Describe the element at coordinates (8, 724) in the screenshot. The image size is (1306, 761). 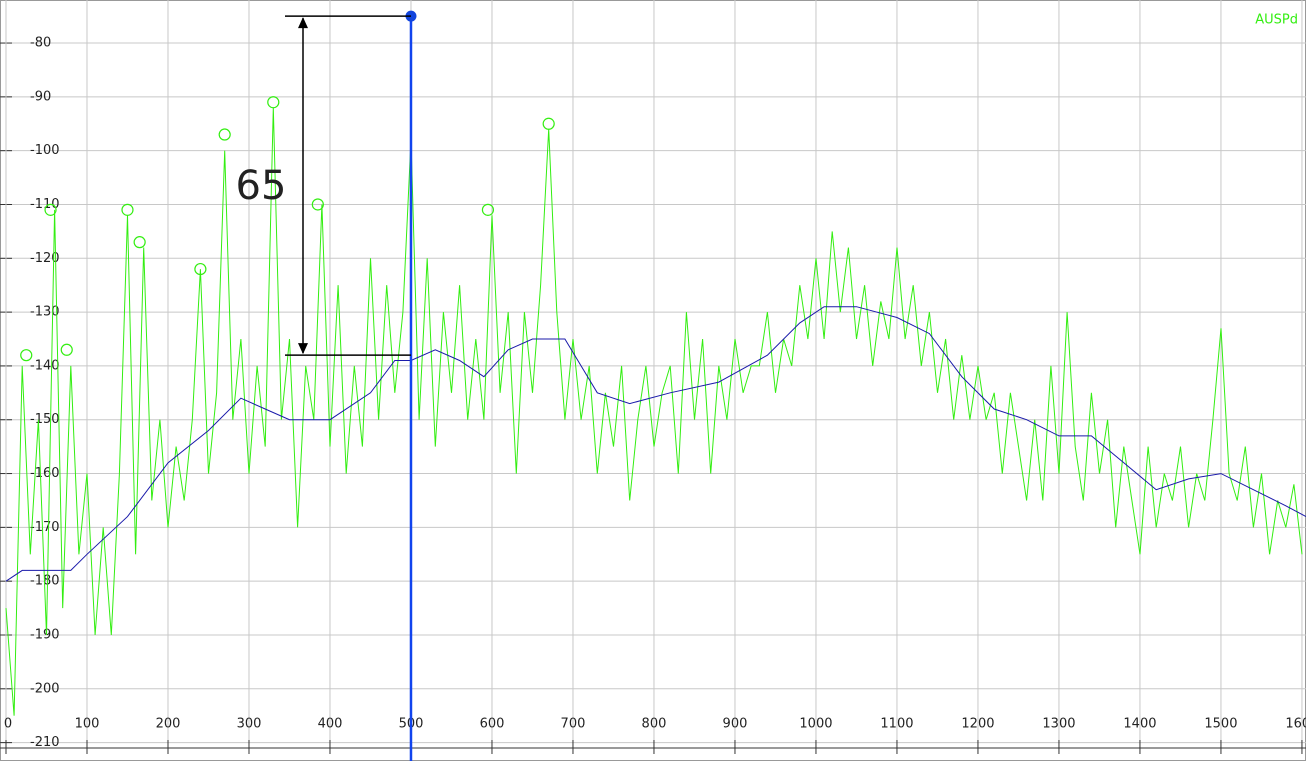
I see `x-tick-label: 0` at that location.